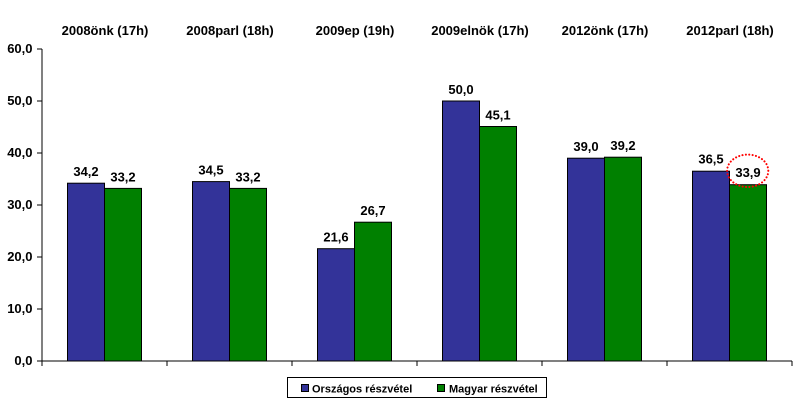 Image resolution: width=800 pixels, height=412 pixels. Describe the element at coordinates (710, 159) in the screenshot. I see `svg-text: 36,5` at that location.